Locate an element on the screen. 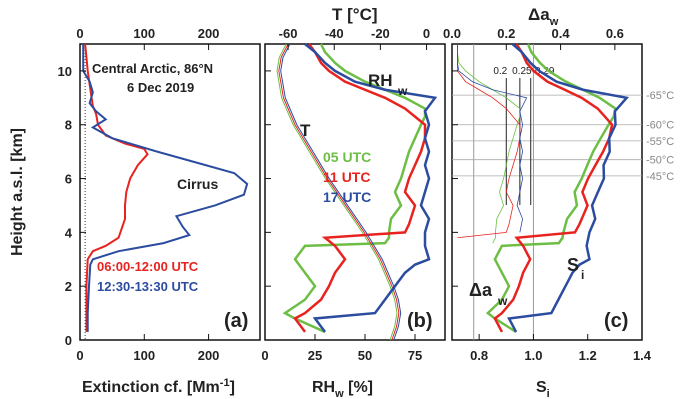  rh-sub: w is located at coordinates (402, 91).